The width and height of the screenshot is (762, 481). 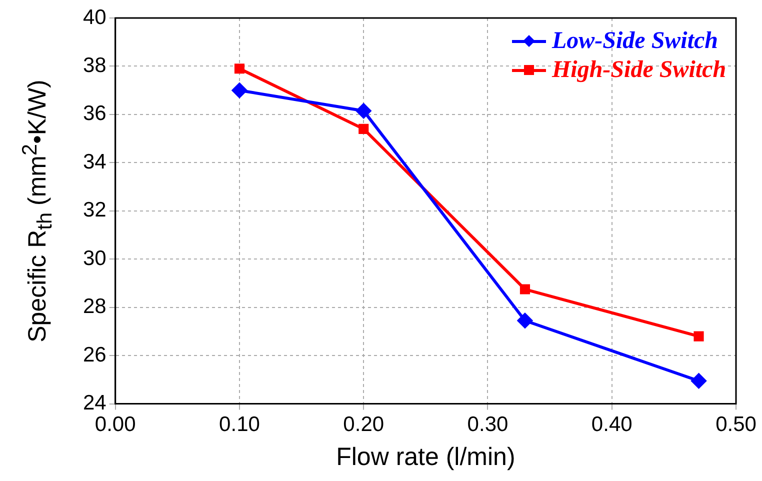 What do you see at coordinates (95, 162) in the screenshot?
I see `y-tick-label: 34` at bounding box center [95, 162].